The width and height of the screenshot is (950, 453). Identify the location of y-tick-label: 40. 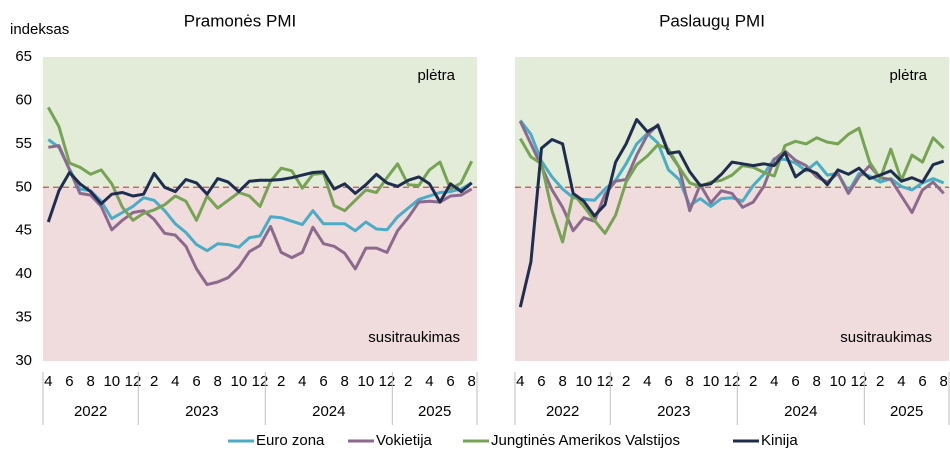
(23, 273).